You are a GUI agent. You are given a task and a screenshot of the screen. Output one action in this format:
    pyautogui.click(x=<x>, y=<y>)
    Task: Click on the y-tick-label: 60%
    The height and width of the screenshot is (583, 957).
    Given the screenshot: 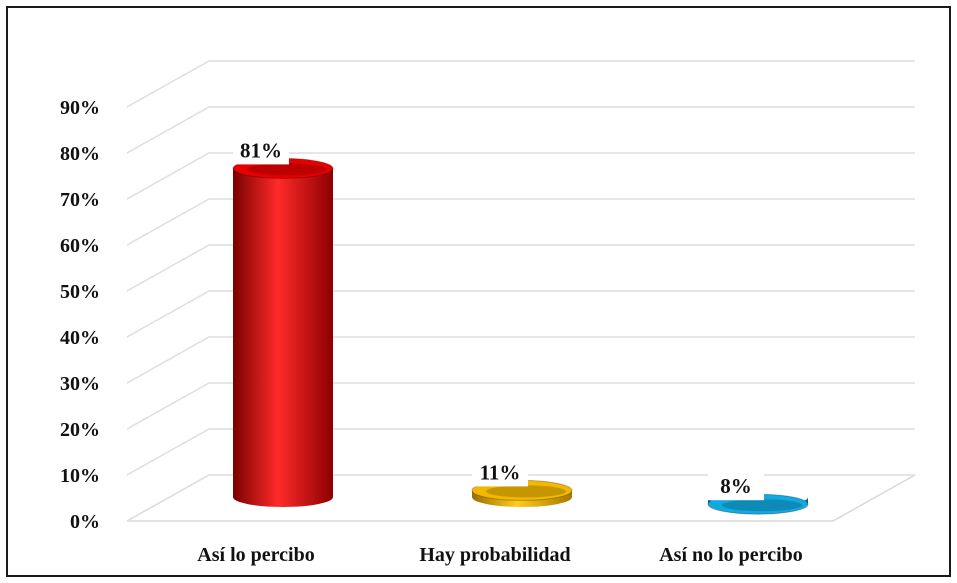 What is the action you would take?
    pyautogui.click(x=80, y=246)
    